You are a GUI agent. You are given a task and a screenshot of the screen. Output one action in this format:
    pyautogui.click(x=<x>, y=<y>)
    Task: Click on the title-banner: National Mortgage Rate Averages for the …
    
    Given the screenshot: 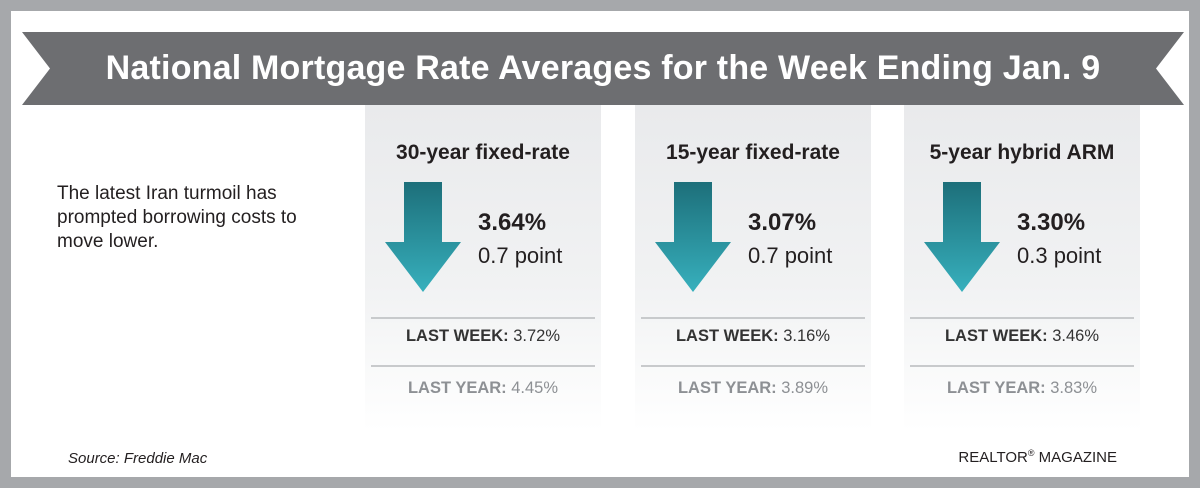 What is the action you would take?
    pyautogui.click(x=603, y=68)
    